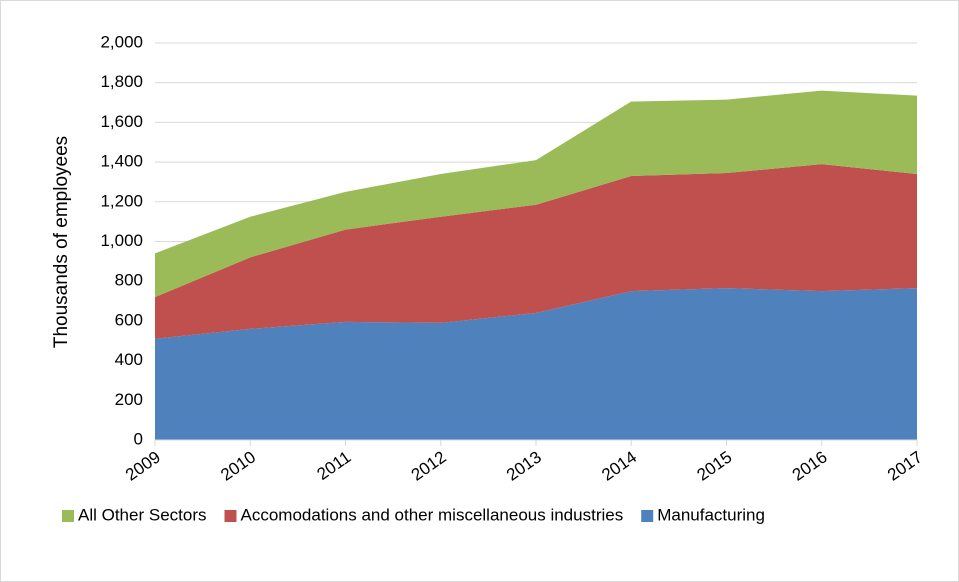 This screenshot has width=959, height=582. Describe the element at coordinates (138, 438) in the screenshot. I see `y-tick-label: 0` at that location.